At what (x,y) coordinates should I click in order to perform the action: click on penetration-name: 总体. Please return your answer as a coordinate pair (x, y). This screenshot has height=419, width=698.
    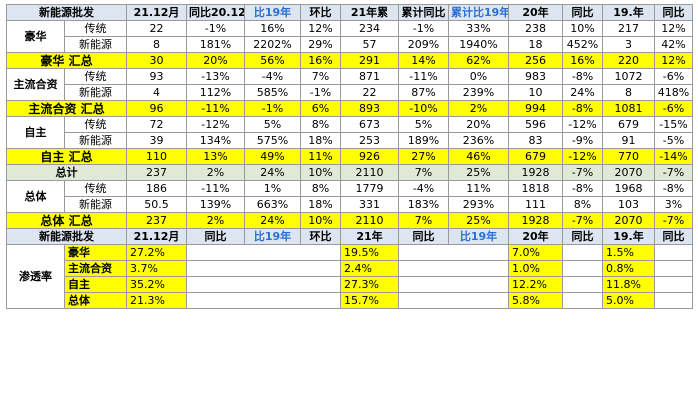
    Looking at the image, I should click on (95, 300).